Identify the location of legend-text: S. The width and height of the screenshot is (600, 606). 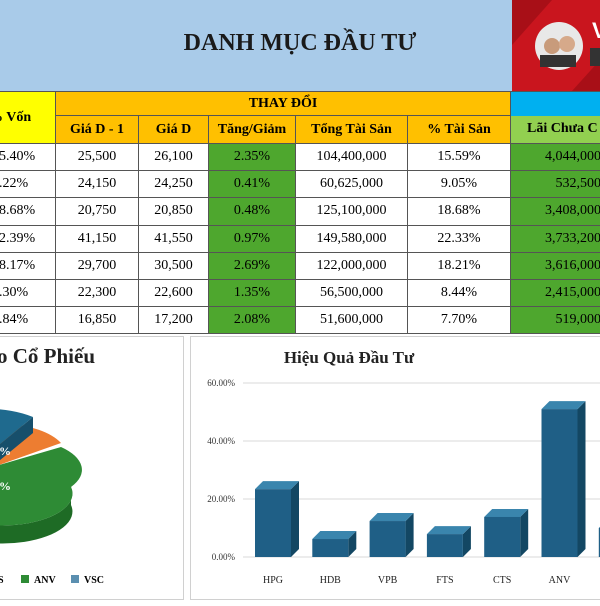
(2, 580).